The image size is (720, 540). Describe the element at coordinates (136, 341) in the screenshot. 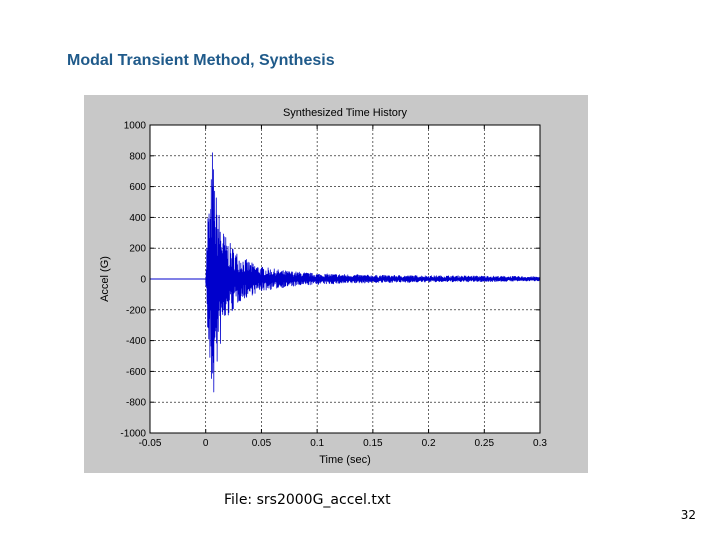

I see `y-tick-label: -400` at that location.